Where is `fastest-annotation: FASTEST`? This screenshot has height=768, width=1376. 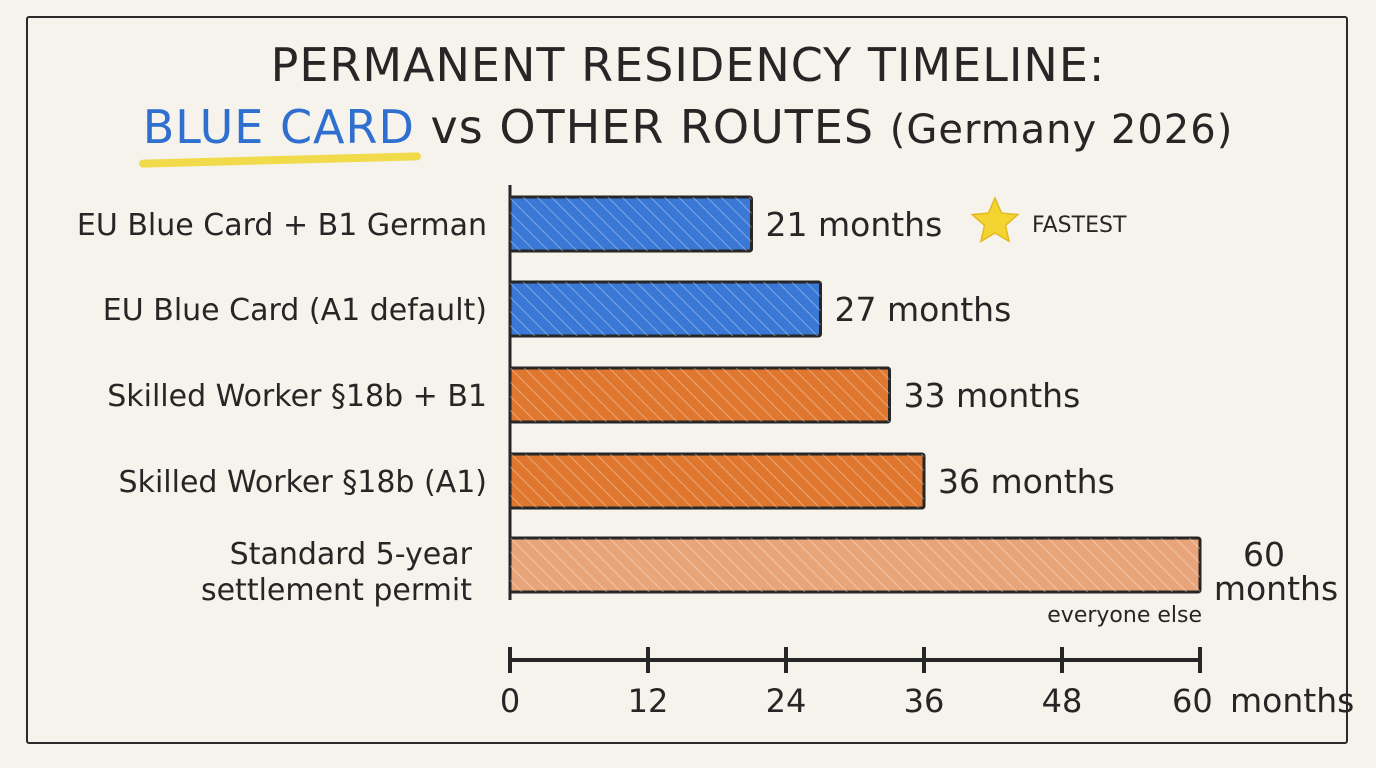
fastest-annotation: FASTEST is located at coordinates (1079, 225).